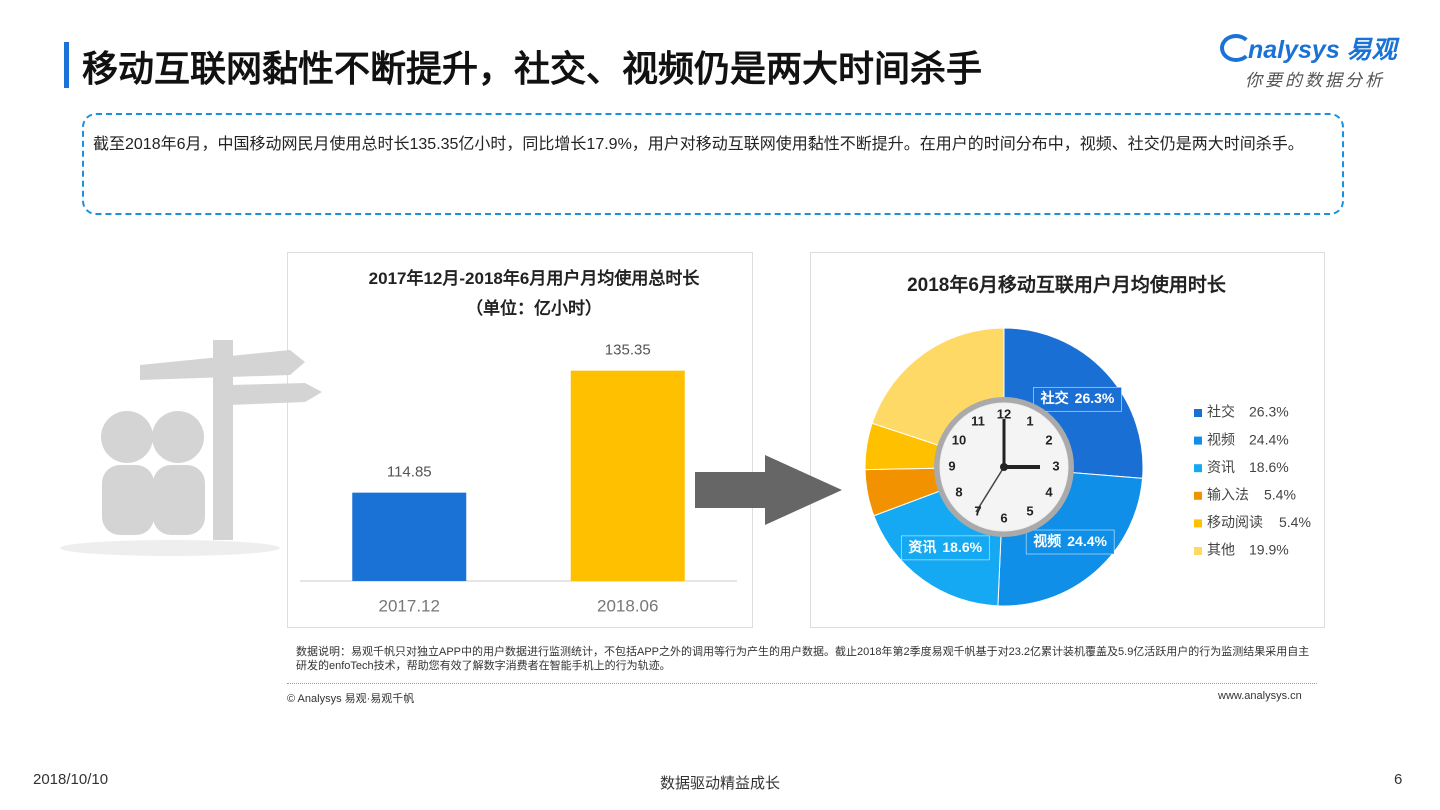  I want to click on data-label: 社交 26.3%, so click(1077, 398).